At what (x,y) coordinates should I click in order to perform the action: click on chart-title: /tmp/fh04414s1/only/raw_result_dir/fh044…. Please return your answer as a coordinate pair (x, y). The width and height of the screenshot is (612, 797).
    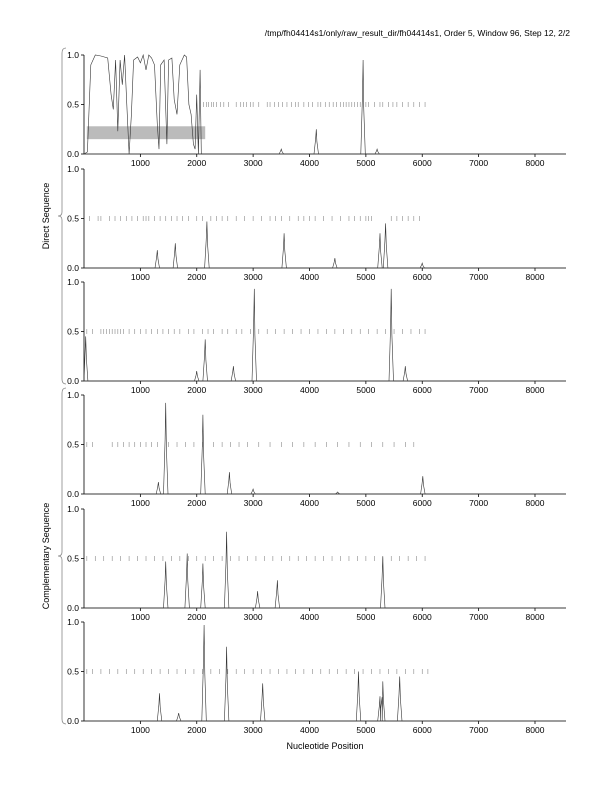
    Looking at the image, I should click on (418, 33).